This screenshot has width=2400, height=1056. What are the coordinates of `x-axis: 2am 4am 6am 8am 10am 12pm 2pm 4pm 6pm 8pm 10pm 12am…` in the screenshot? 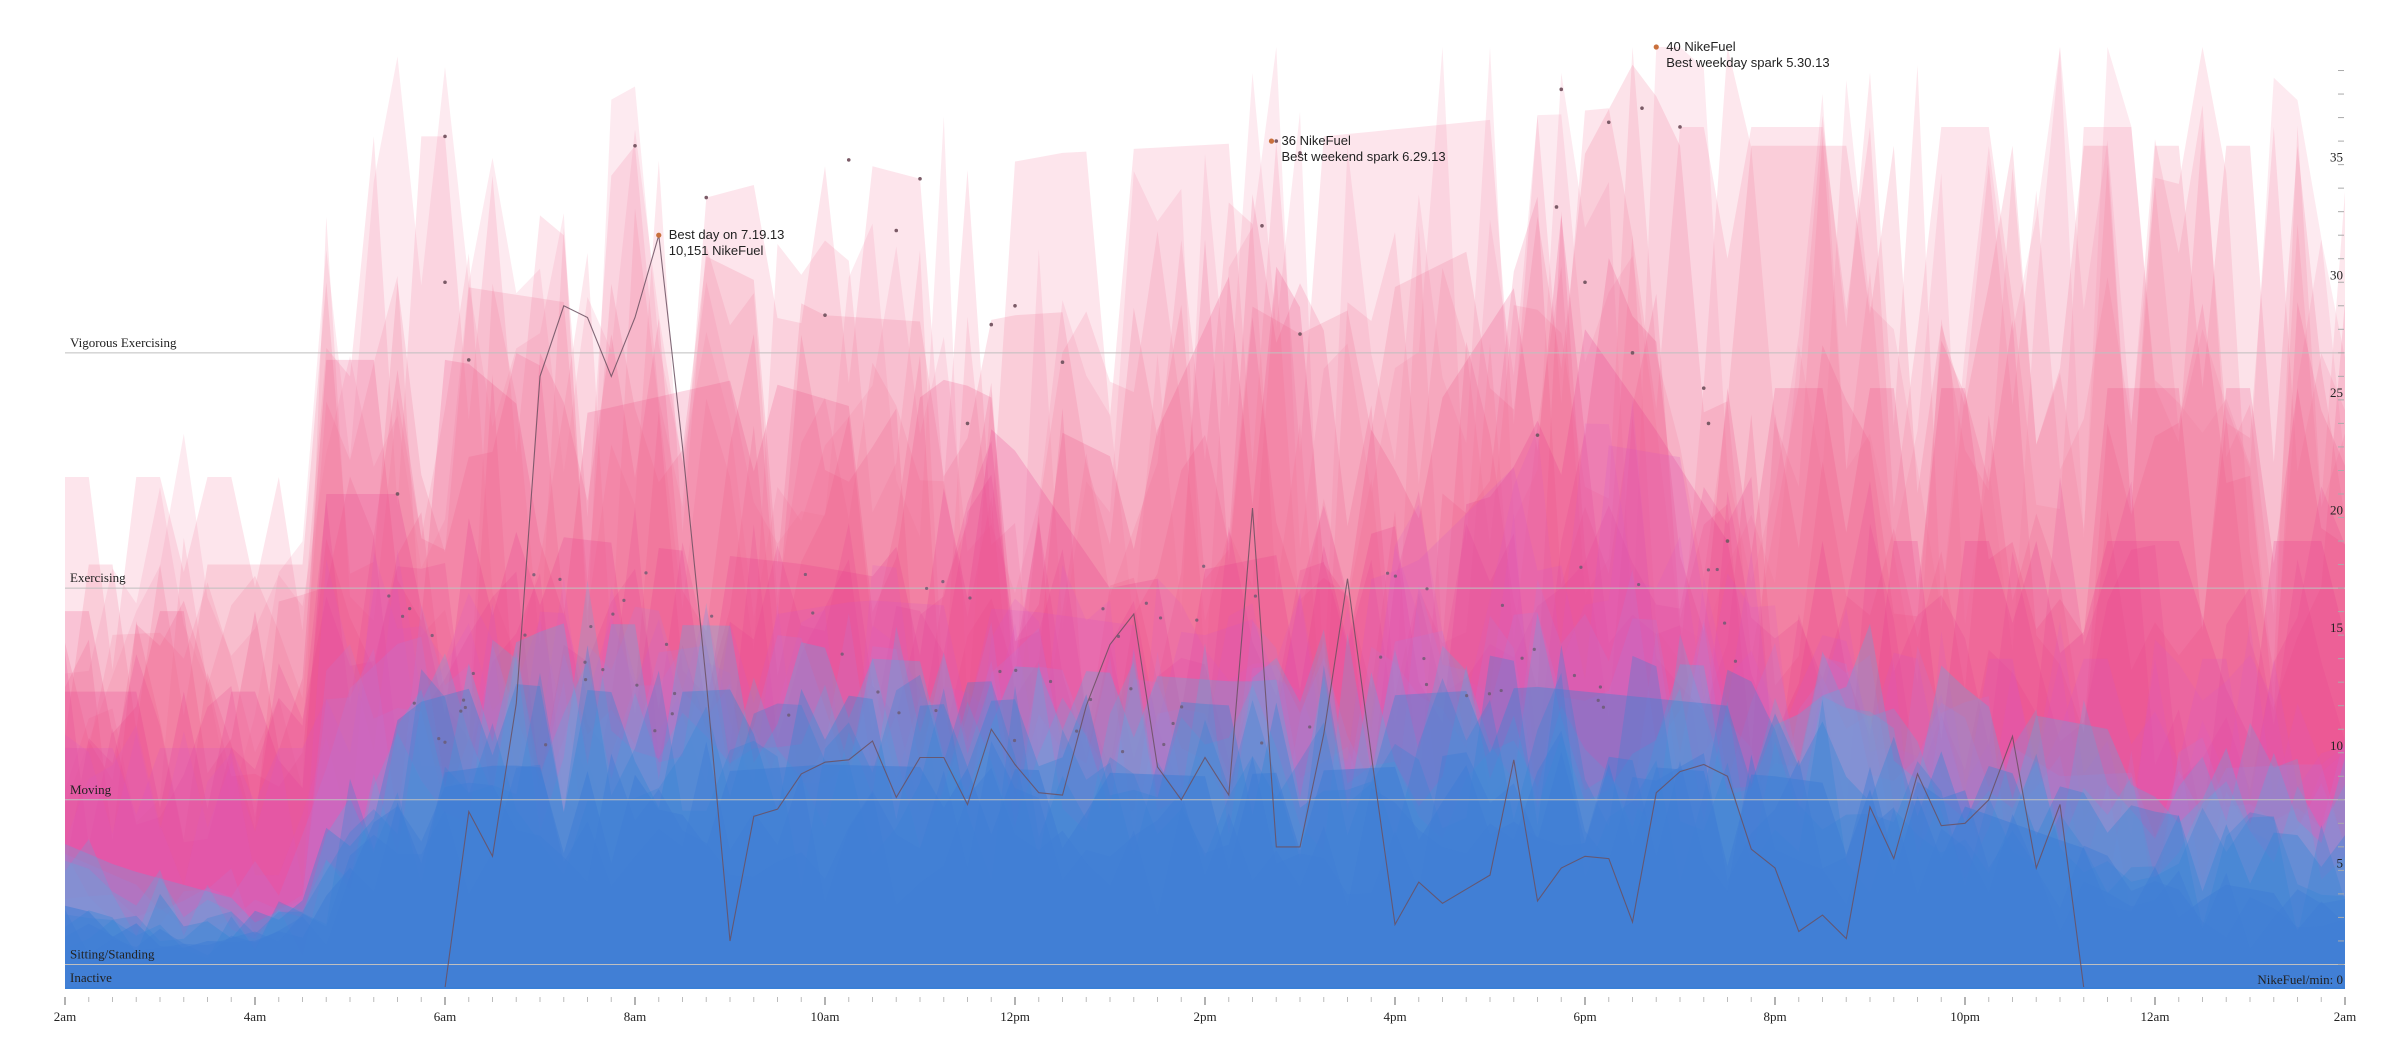 It's located at (1205, 1005).